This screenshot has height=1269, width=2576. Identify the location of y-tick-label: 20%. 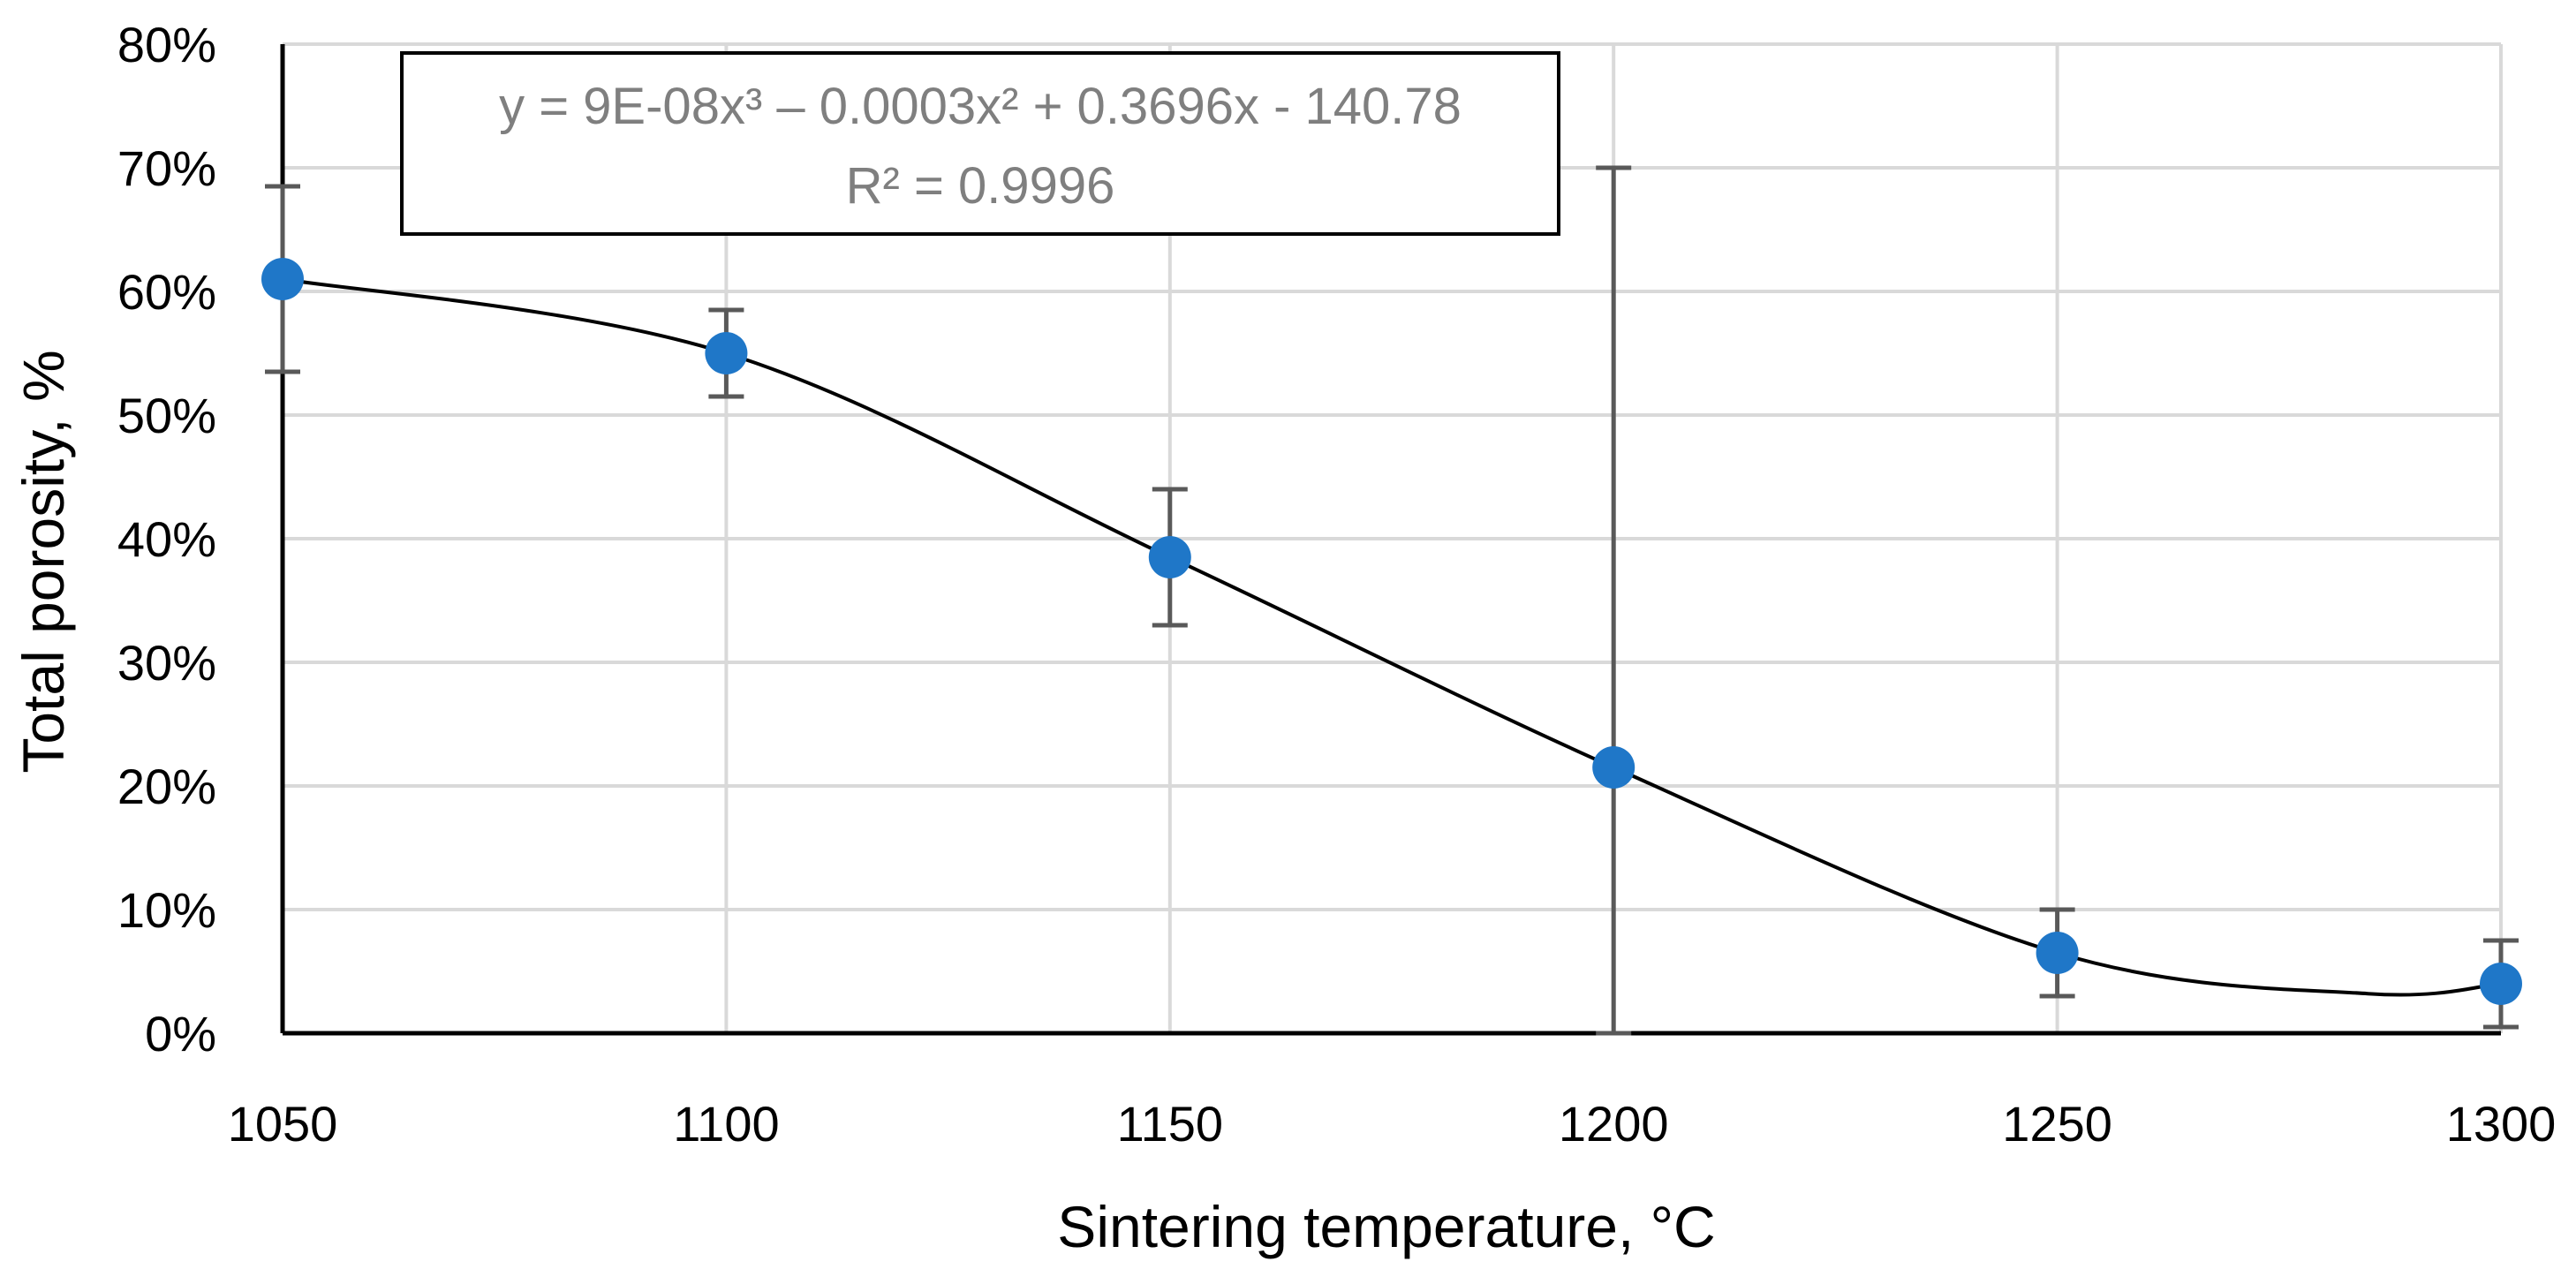
(166, 786).